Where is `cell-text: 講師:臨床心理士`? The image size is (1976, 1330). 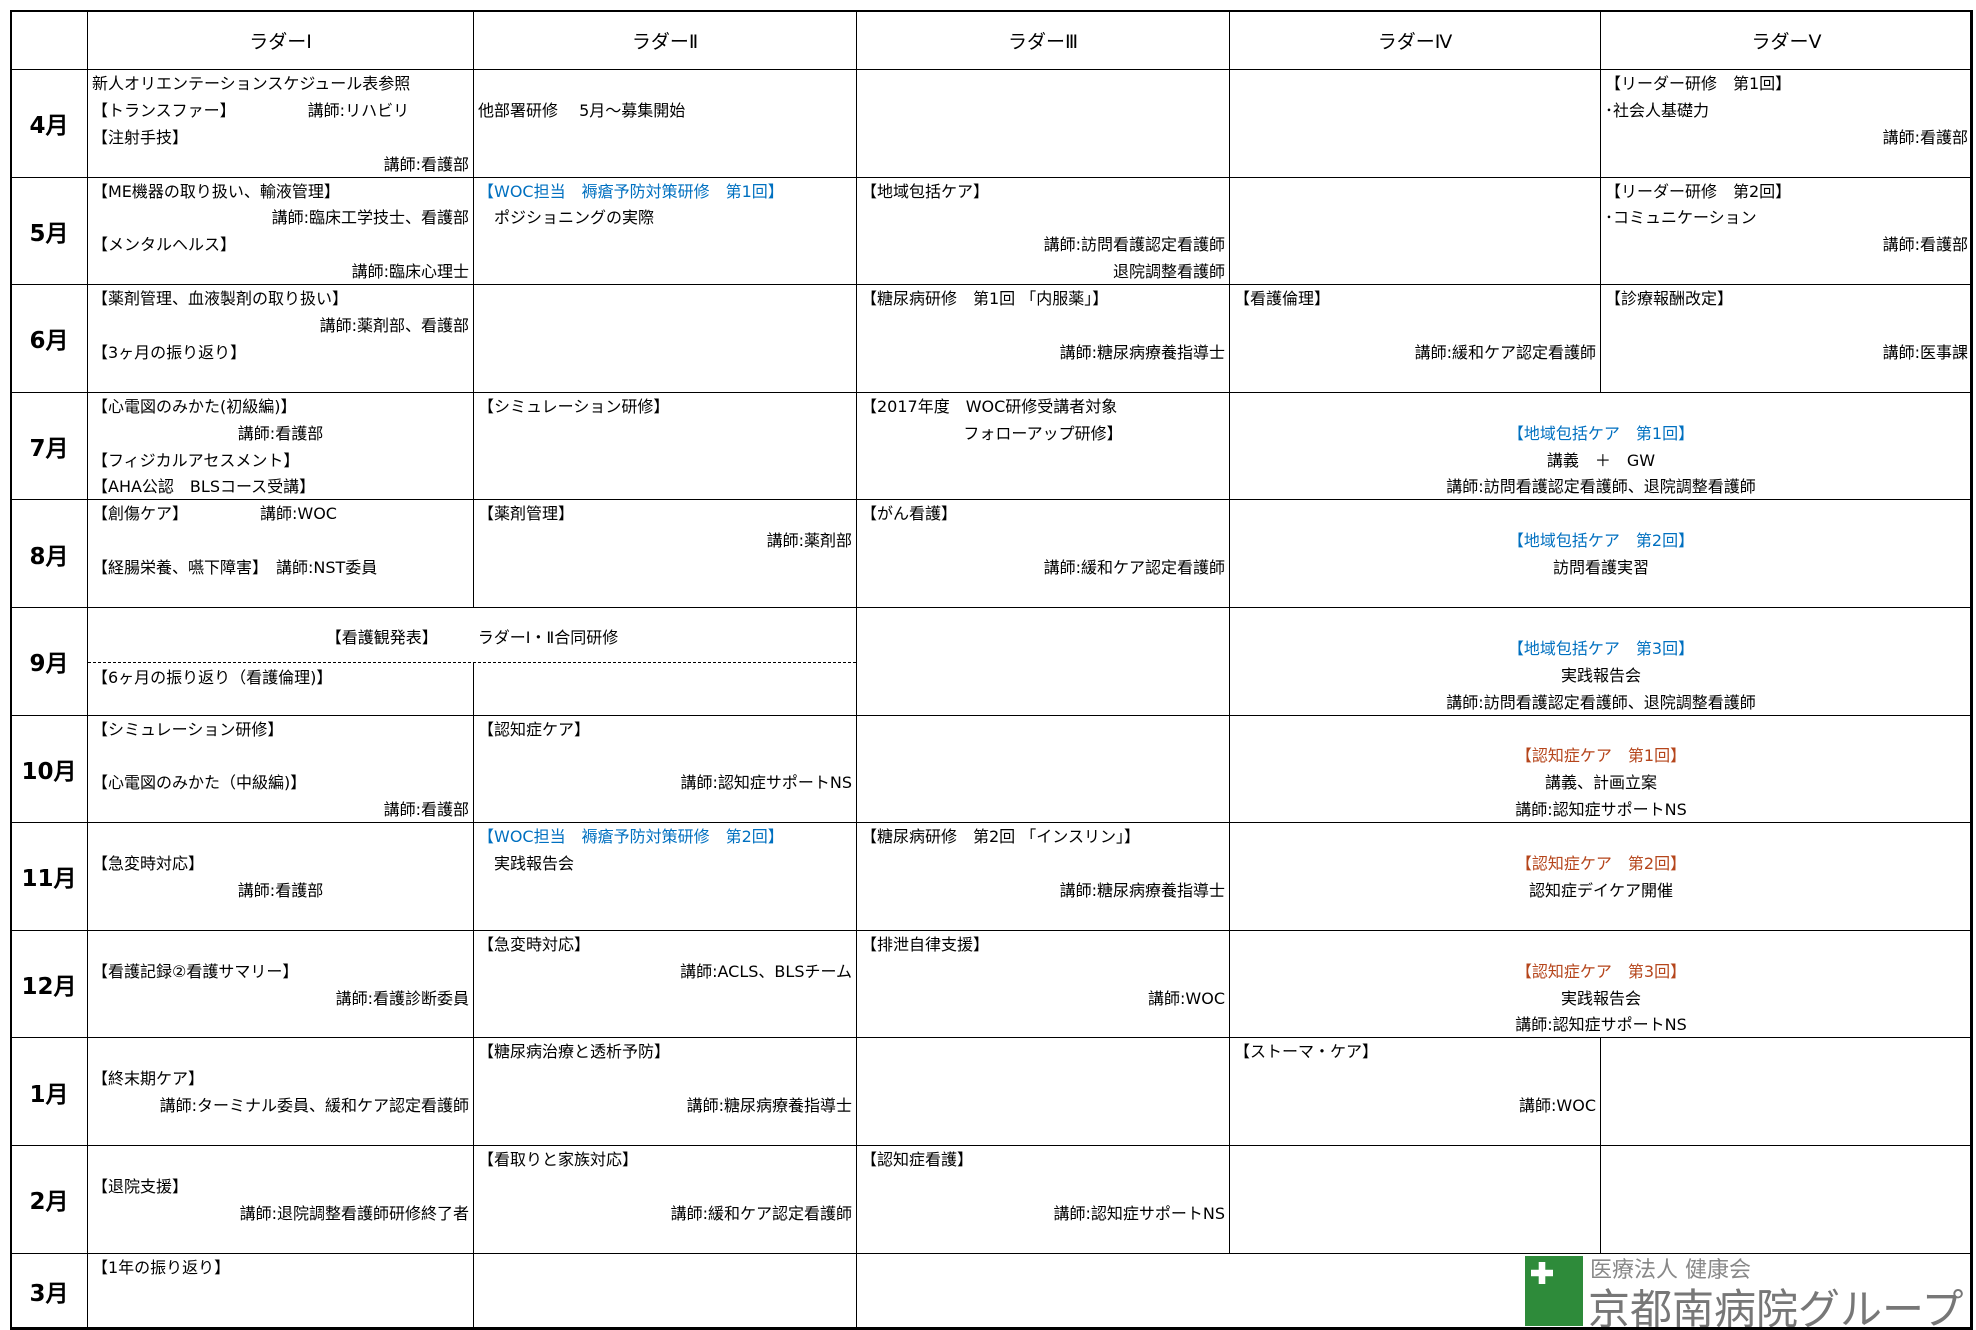 cell-text: 講師:臨床心理士 is located at coordinates (410, 272).